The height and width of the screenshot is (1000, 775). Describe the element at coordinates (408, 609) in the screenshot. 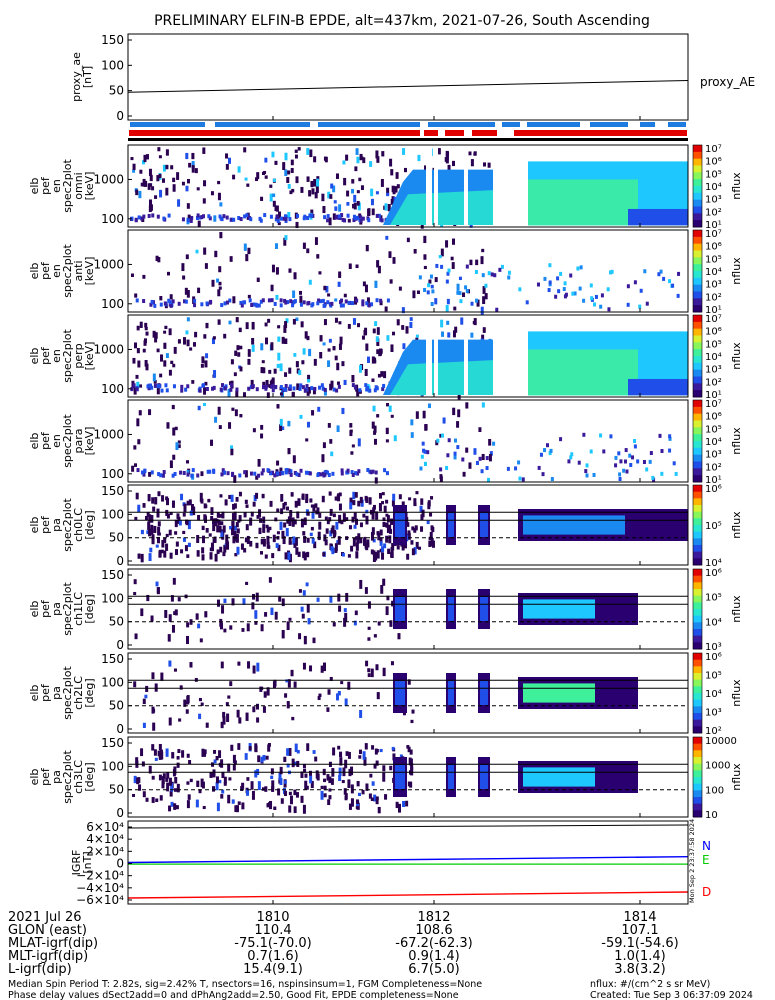

I see `frame-pa1` at that location.